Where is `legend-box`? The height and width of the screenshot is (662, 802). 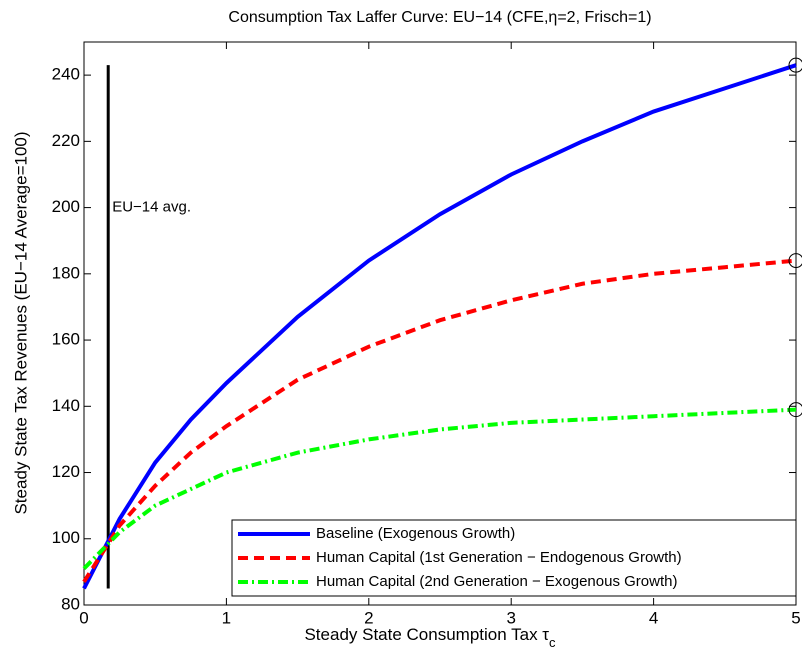
legend-box is located at coordinates (514, 558).